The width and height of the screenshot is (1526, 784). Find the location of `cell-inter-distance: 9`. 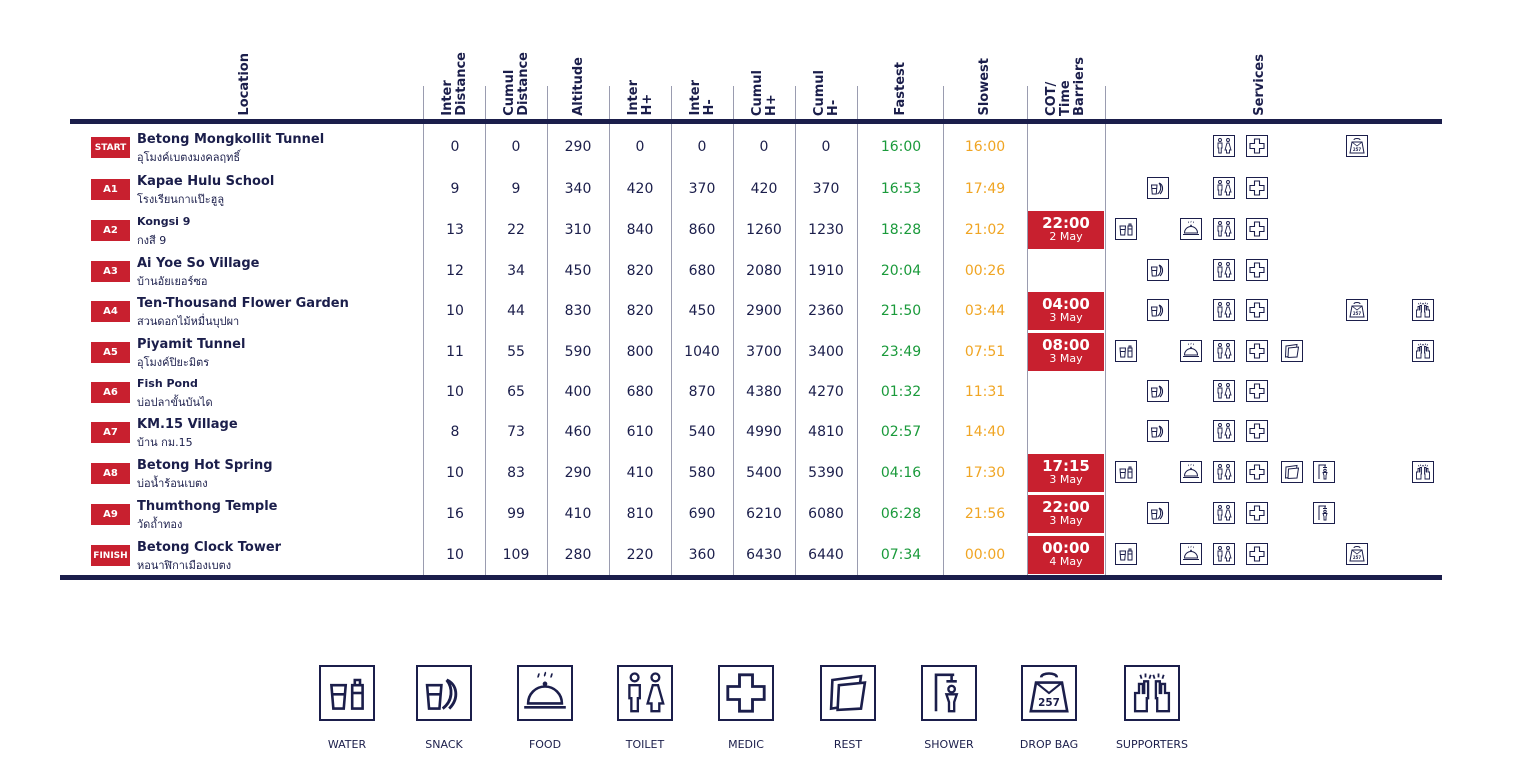

cell-inter-distance: 9 is located at coordinates (455, 189).